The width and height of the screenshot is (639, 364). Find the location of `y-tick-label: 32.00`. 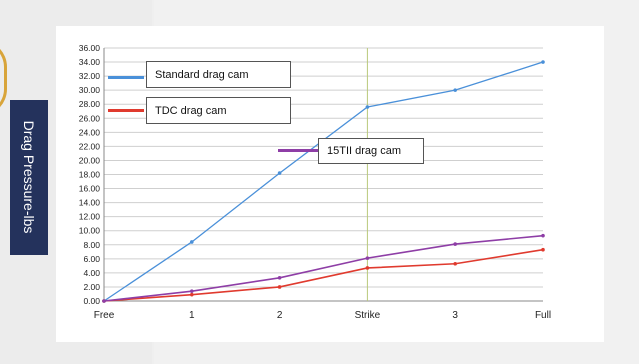

y-tick-label: 32.00 is located at coordinates (90, 76).